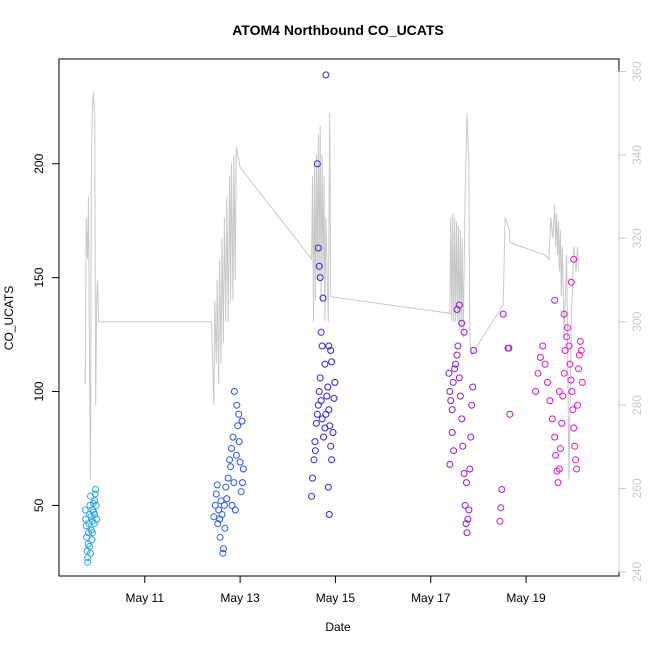 This screenshot has height=650, width=650. What do you see at coordinates (240, 598) in the screenshot?
I see `x-tick-label: May 13` at bounding box center [240, 598].